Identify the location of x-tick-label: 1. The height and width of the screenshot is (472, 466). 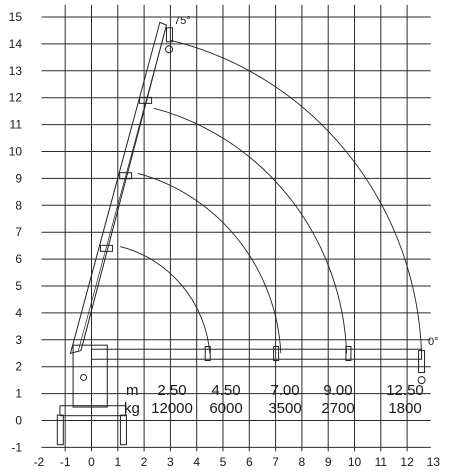
(117, 462).